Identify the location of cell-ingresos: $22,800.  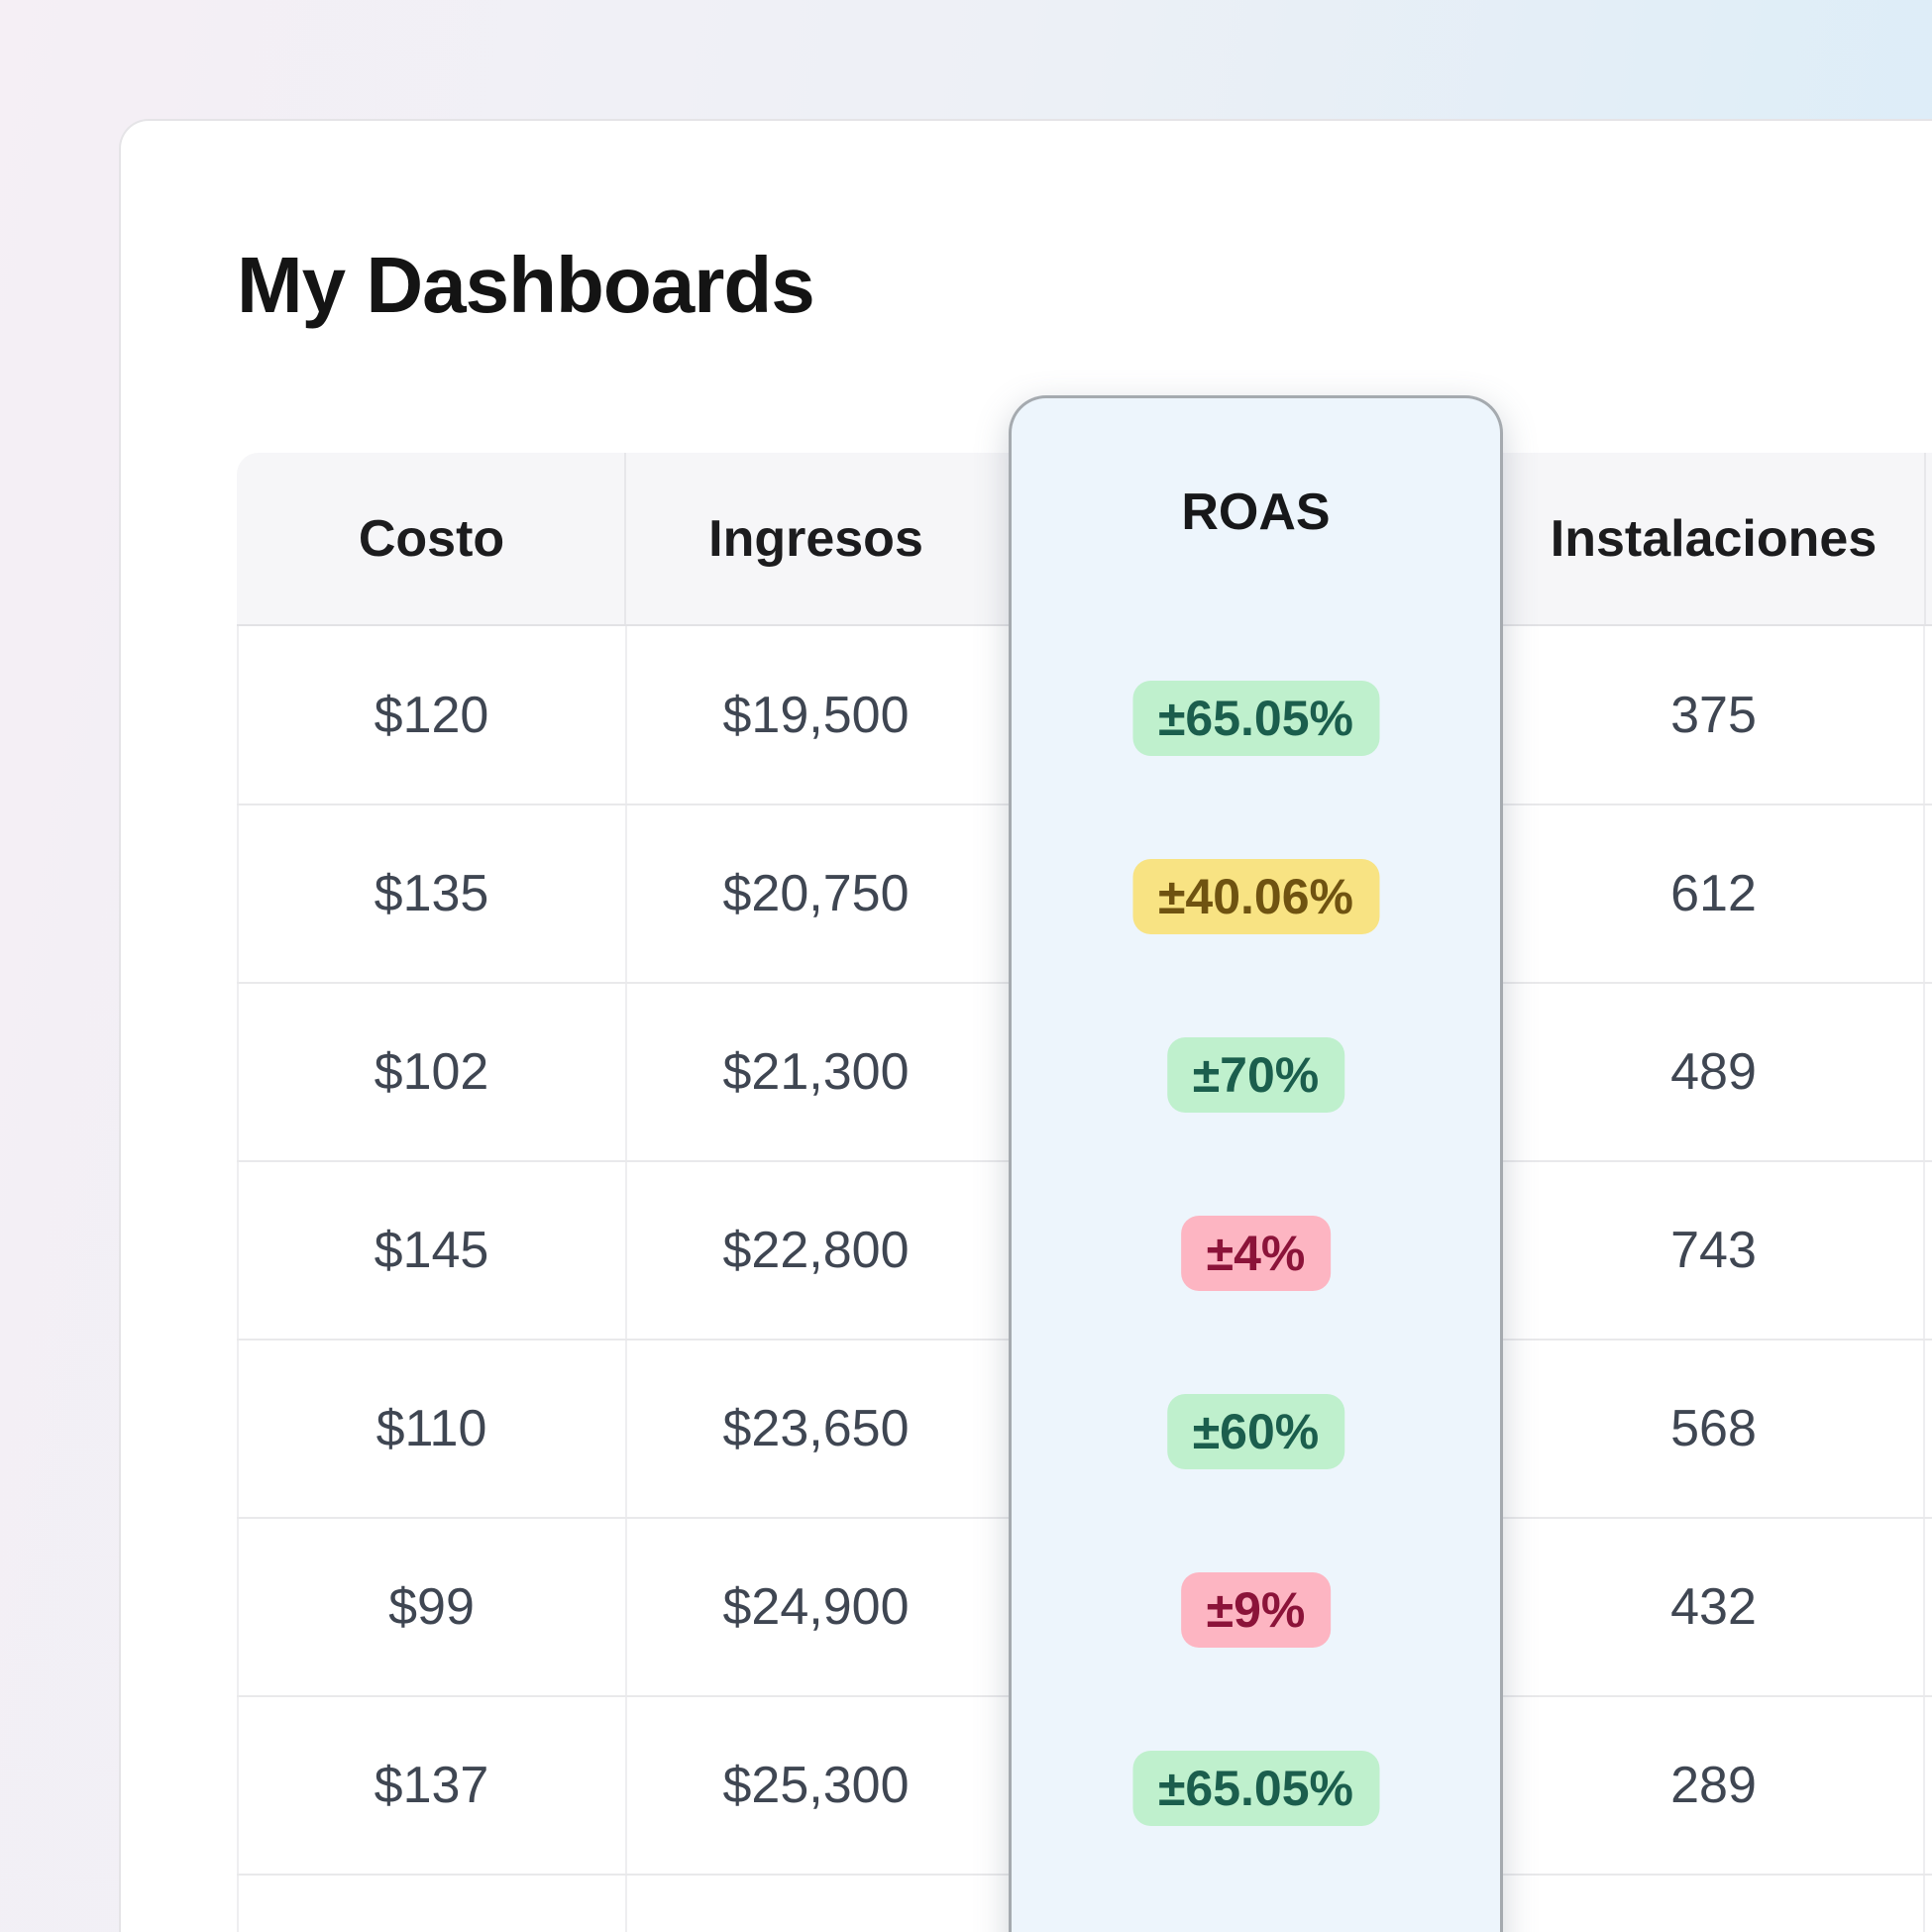
(816, 1251).